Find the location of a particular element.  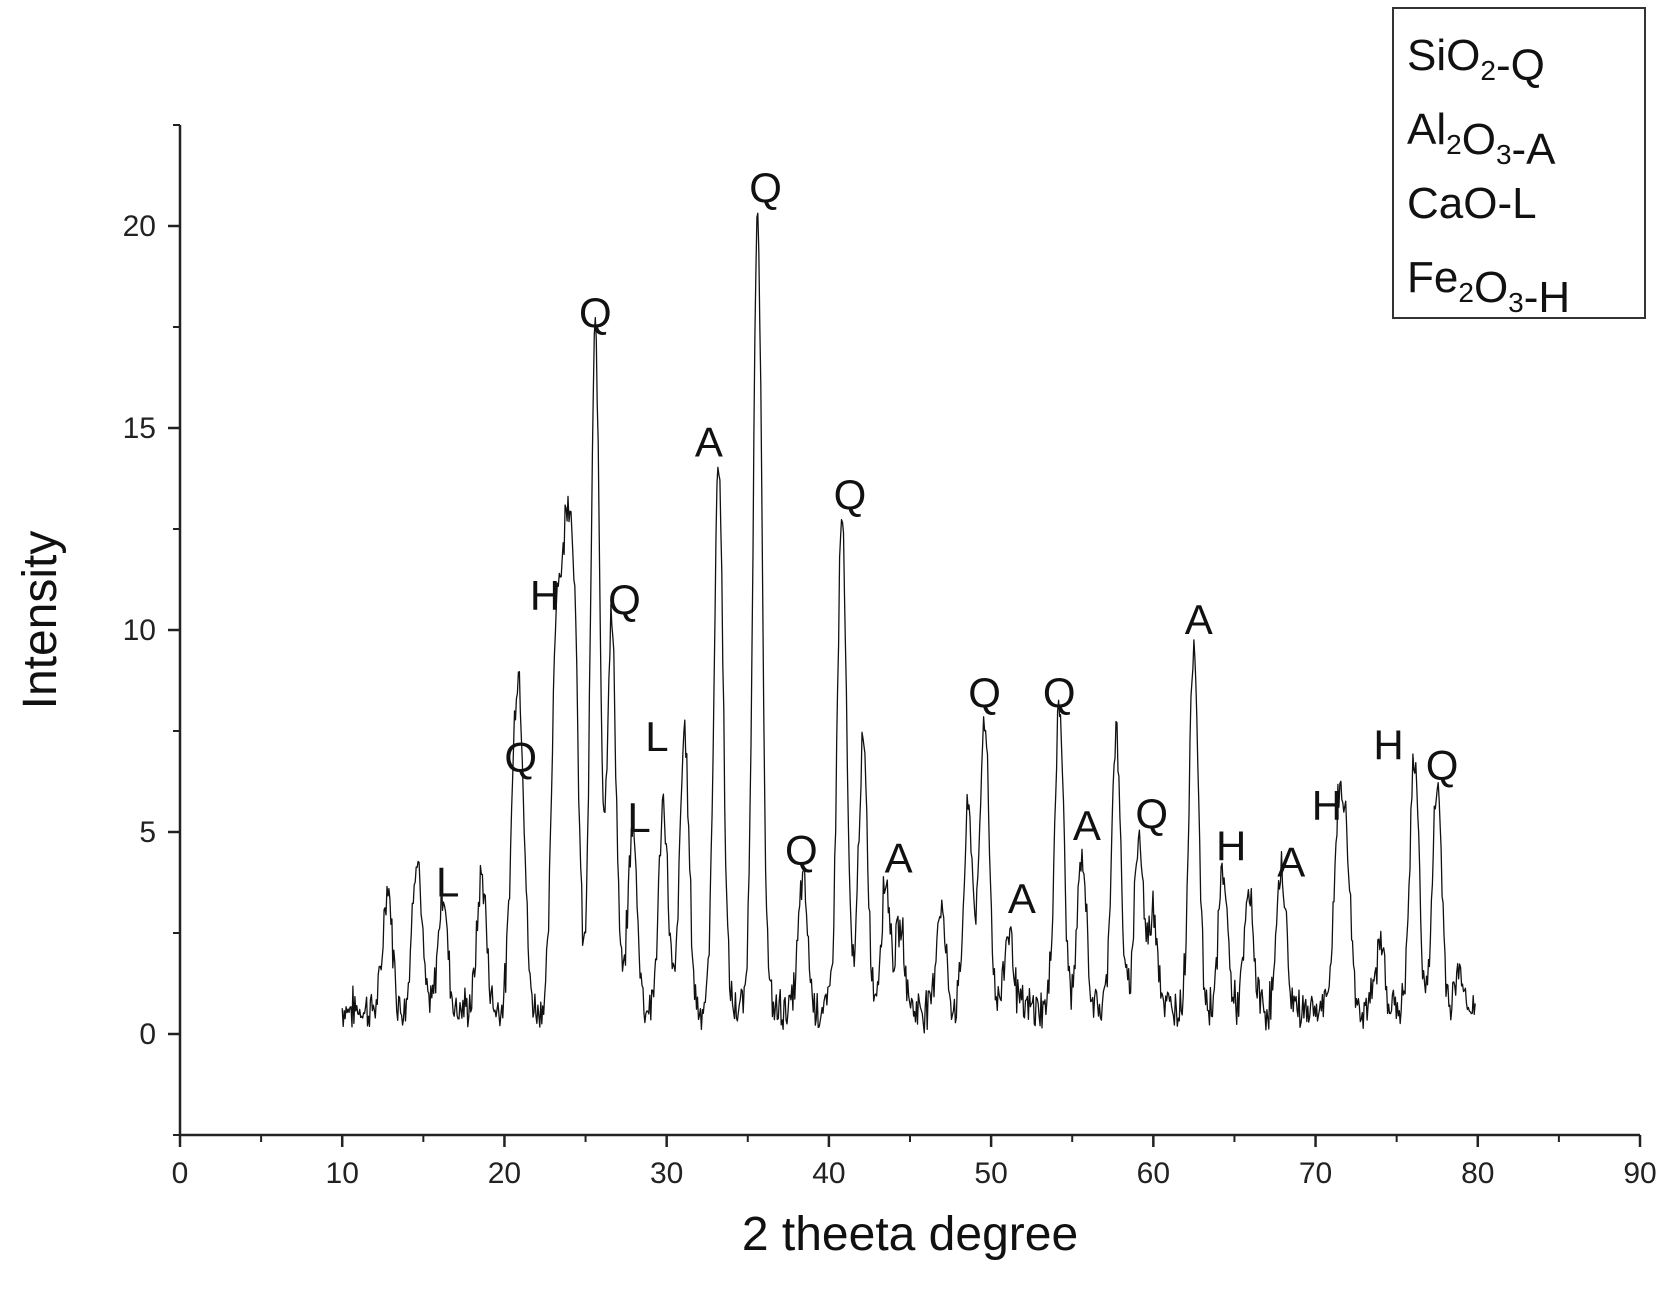

x-tick-label: 90 is located at coordinates (1639, 1173).